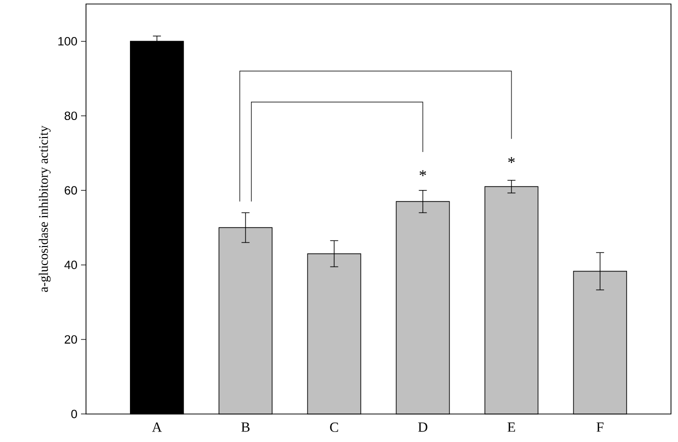 The image size is (678, 442). I want to click on x-tick-label: B, so click(245, 427).